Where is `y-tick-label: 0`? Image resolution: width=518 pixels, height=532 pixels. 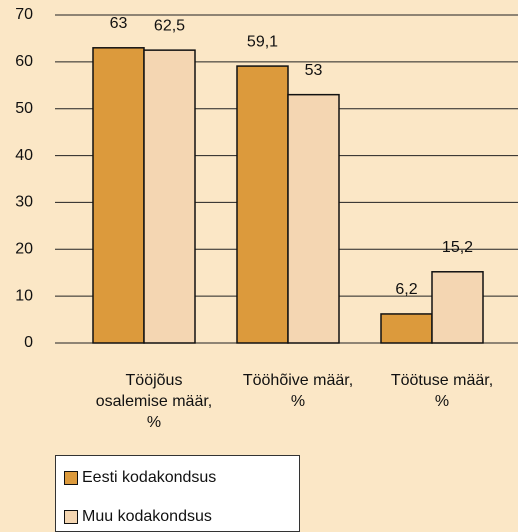 y-tick-label: 0 is located at coordinates (28, 342).